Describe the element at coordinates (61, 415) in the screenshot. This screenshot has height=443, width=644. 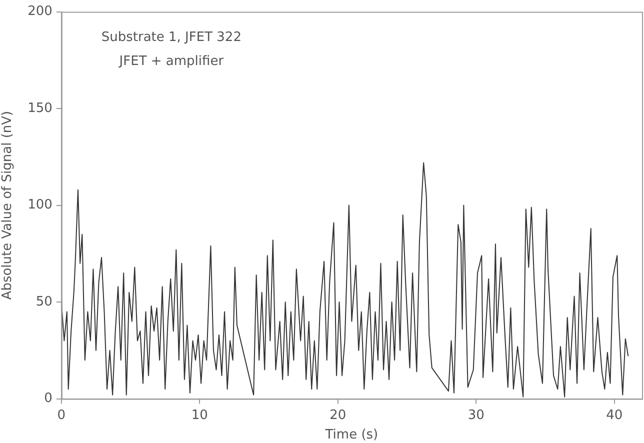
I see `x-tick-label: 0` at that location.